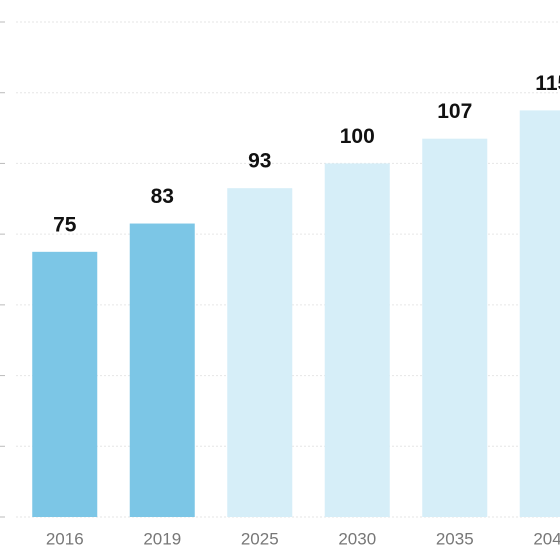 Image resolution: width=560 pixels, height=560 pixels. Describe the element at coordinates (547, 83) in the screenshot. I see `value-label: 115` at that location.